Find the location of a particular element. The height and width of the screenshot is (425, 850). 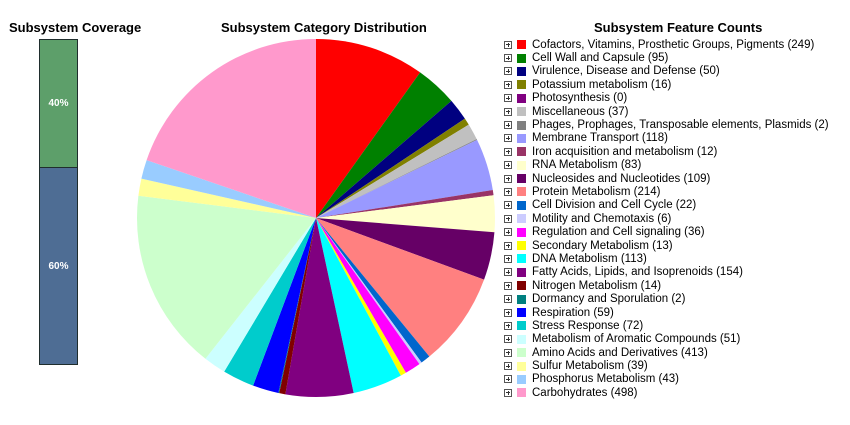

legend-label: Nitrogen Metabolism (14) is located at coordinates (597, 285).